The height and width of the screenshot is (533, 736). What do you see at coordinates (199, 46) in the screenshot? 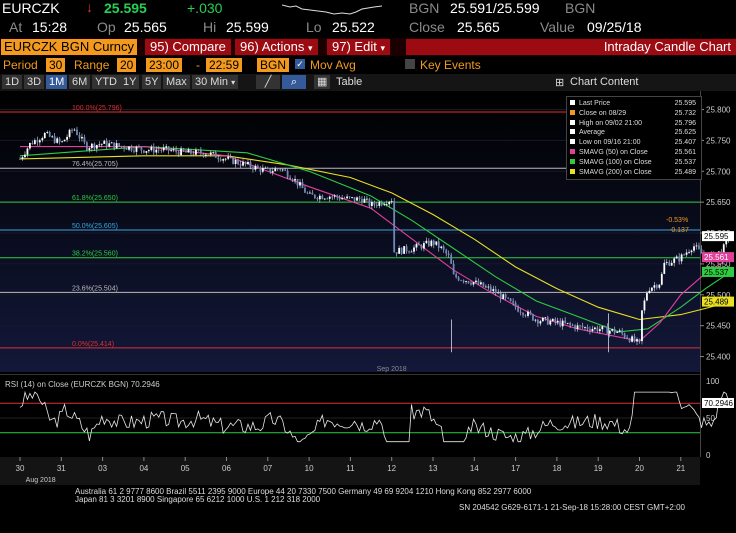
I see `compare-label: Compare` at bounding box center [199, 46].